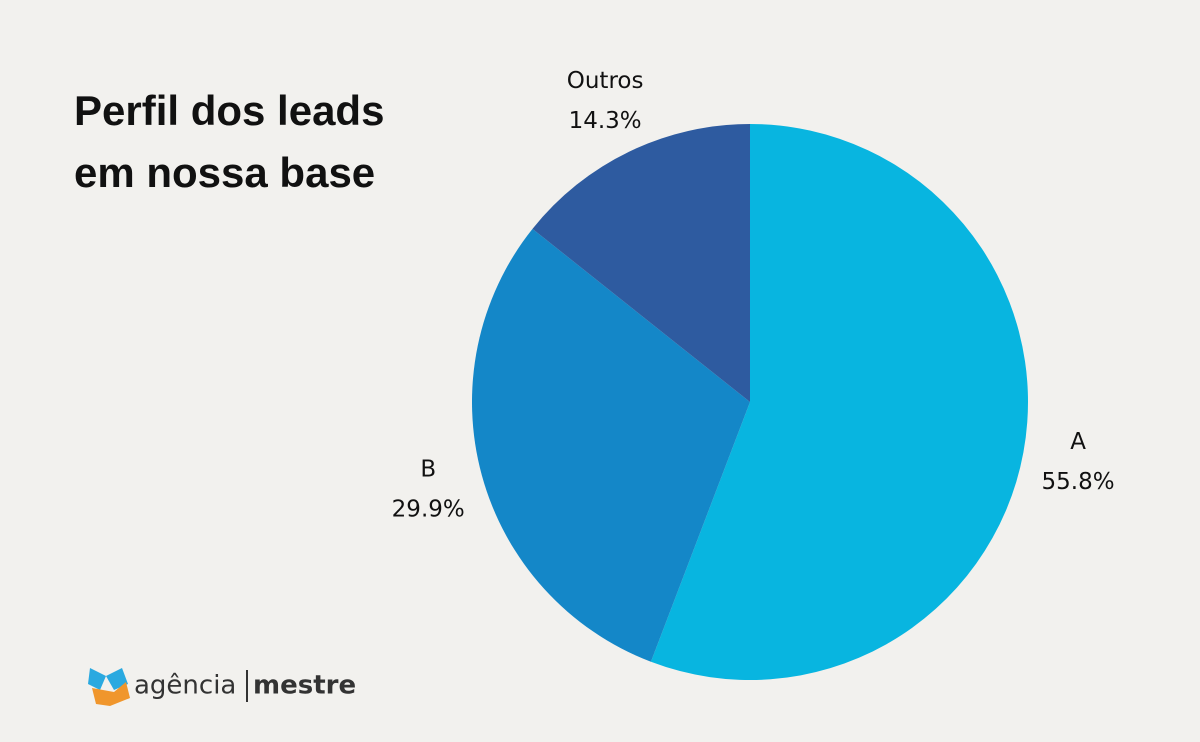 The image size is (1200, 742). What do you see at coordinates (304, 686) in the screenshot?
I see `brand-right: mestre` at bounding box center [304, 686].